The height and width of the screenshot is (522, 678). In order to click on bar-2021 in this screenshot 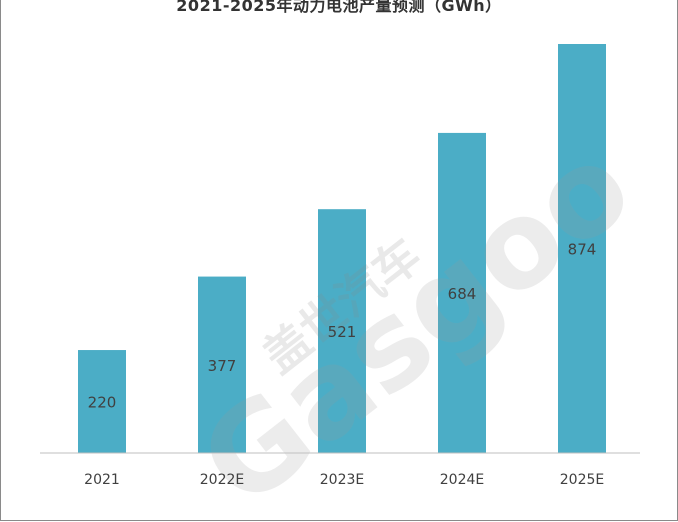, I will do `click(102, 401)`.